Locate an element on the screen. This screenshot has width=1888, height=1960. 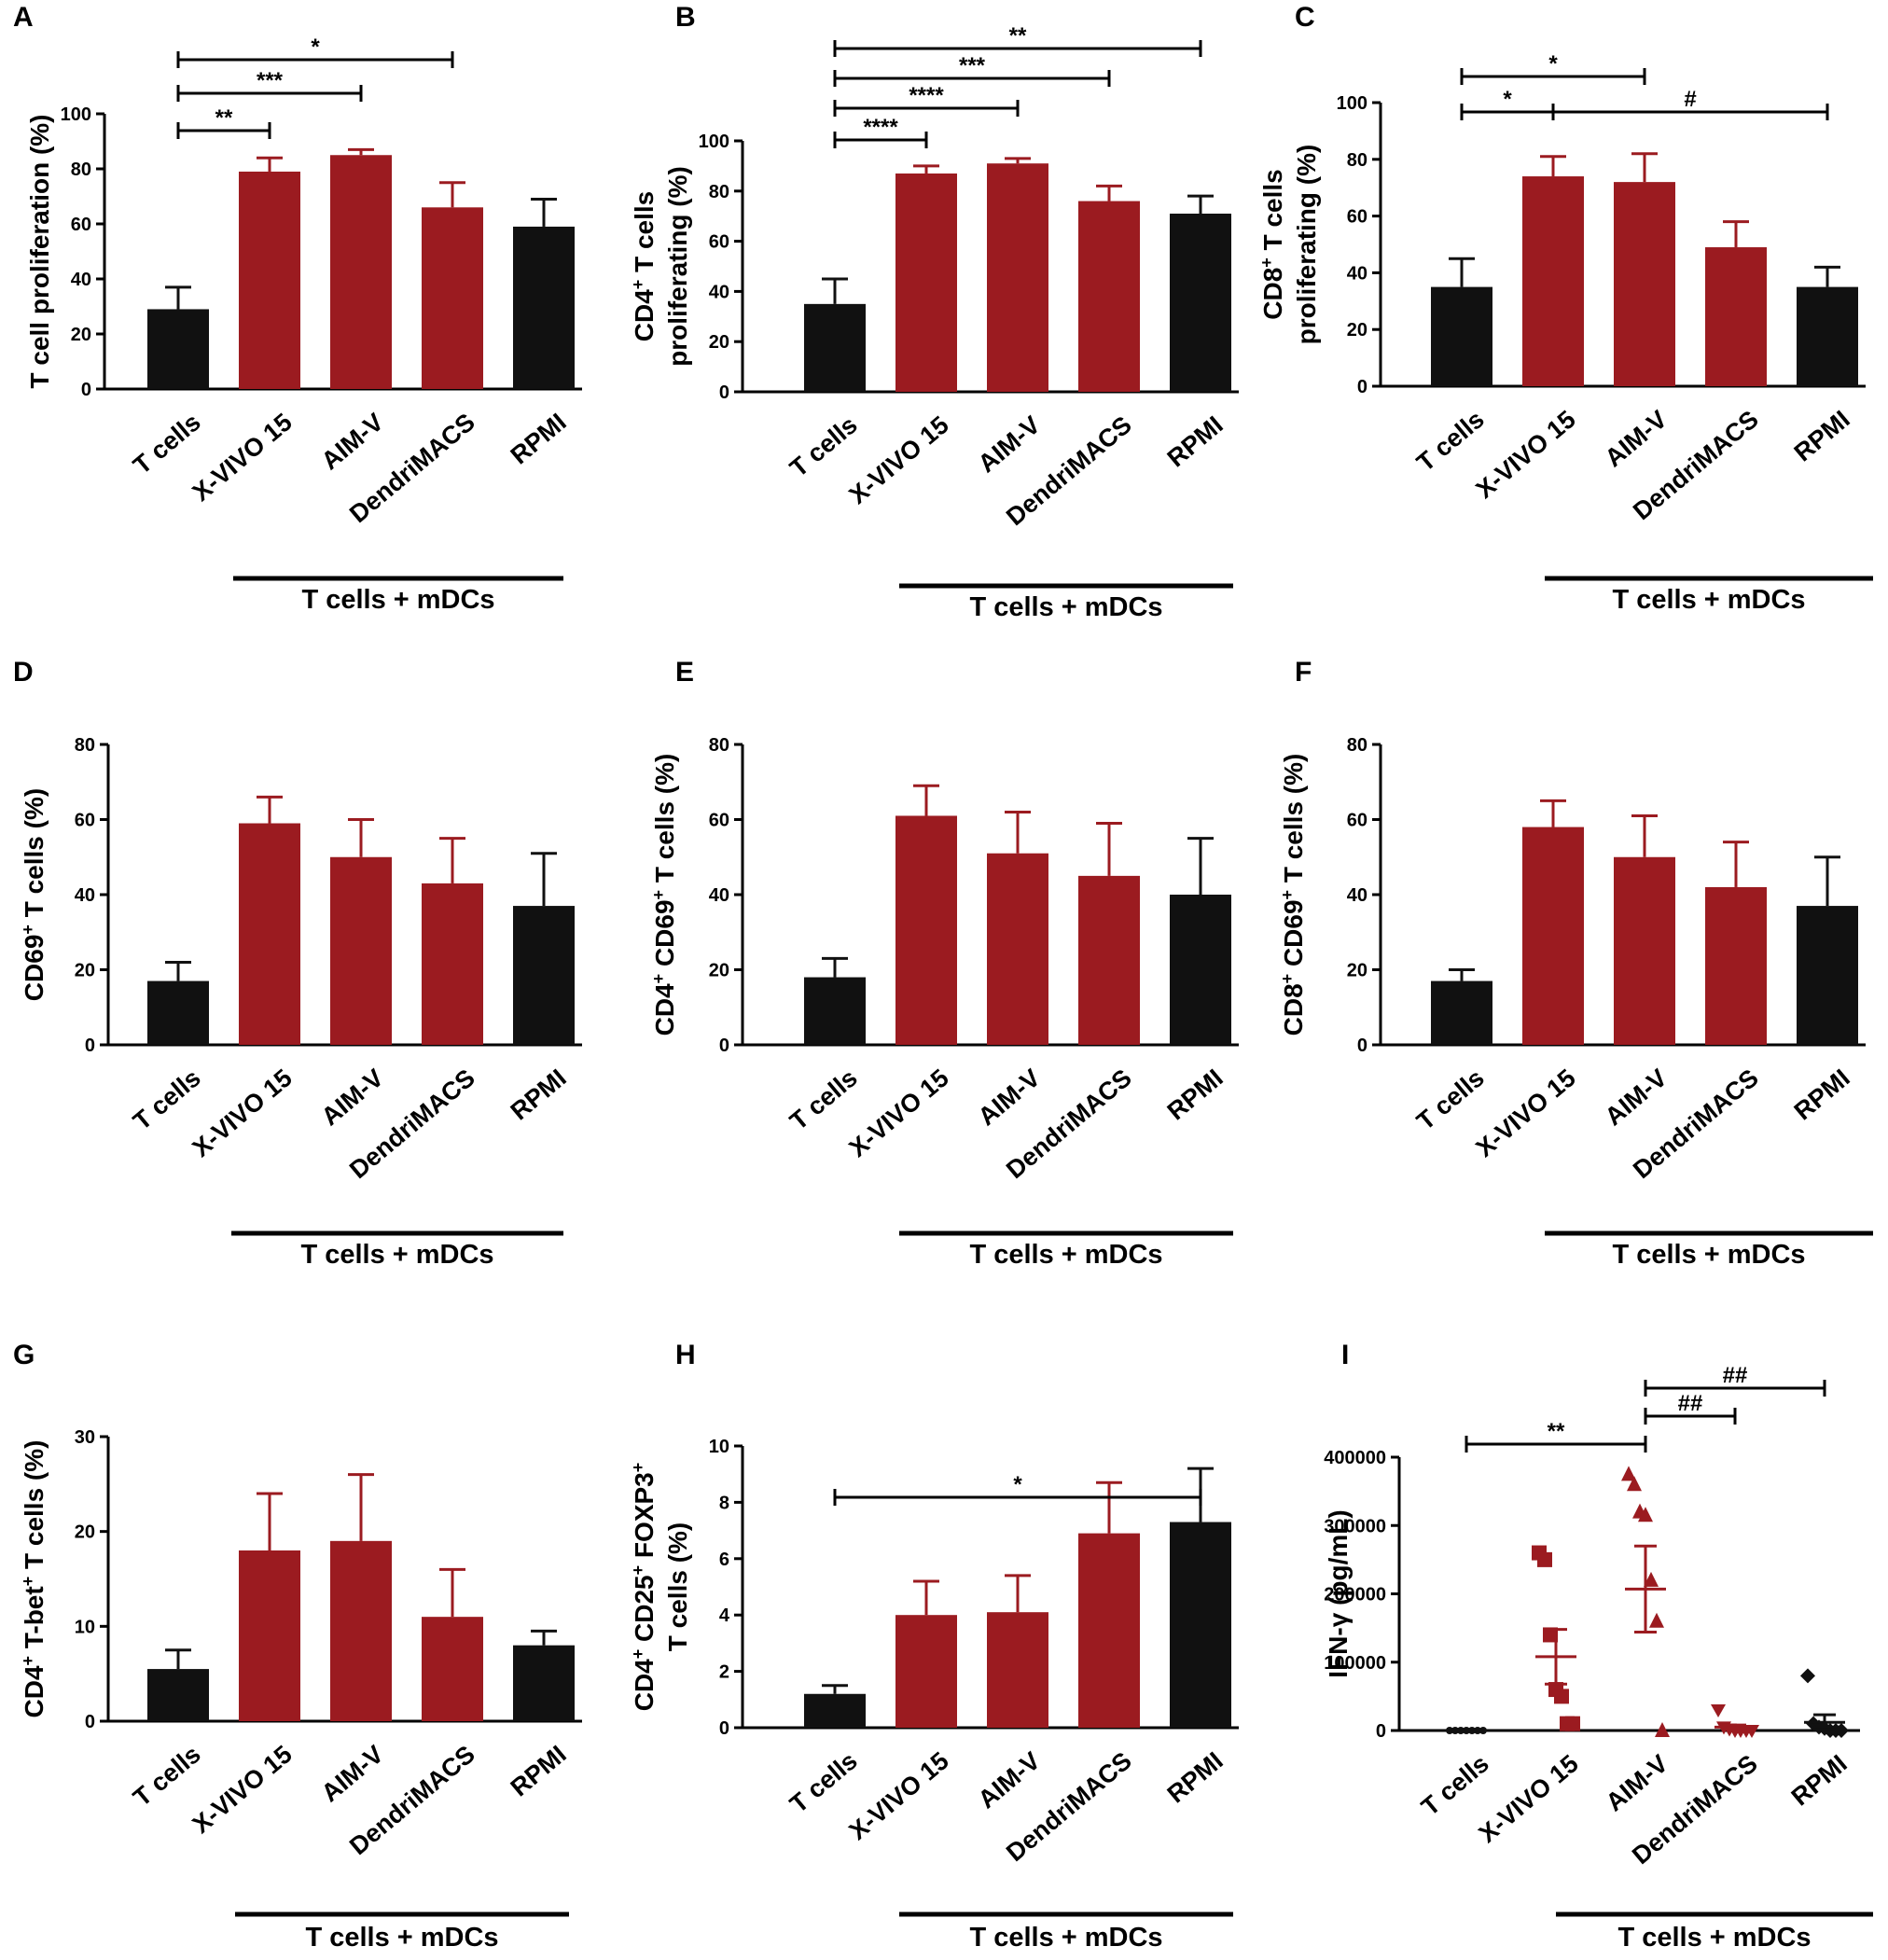
y-axis-label-text: T cell proliferation (%) is located at coordinates (40, 251).